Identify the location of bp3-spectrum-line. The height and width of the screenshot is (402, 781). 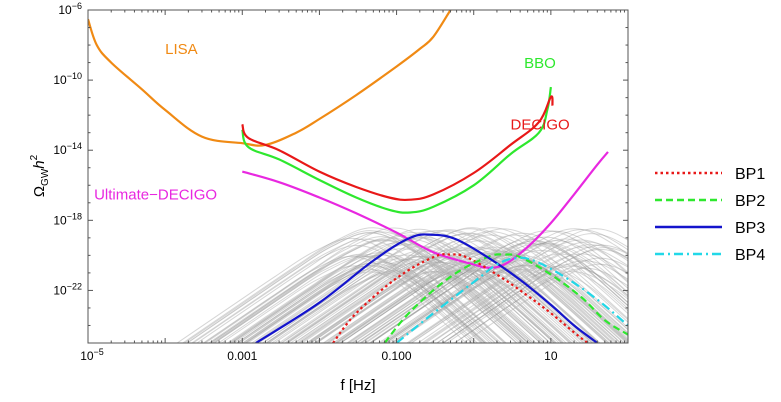
(426, 288).